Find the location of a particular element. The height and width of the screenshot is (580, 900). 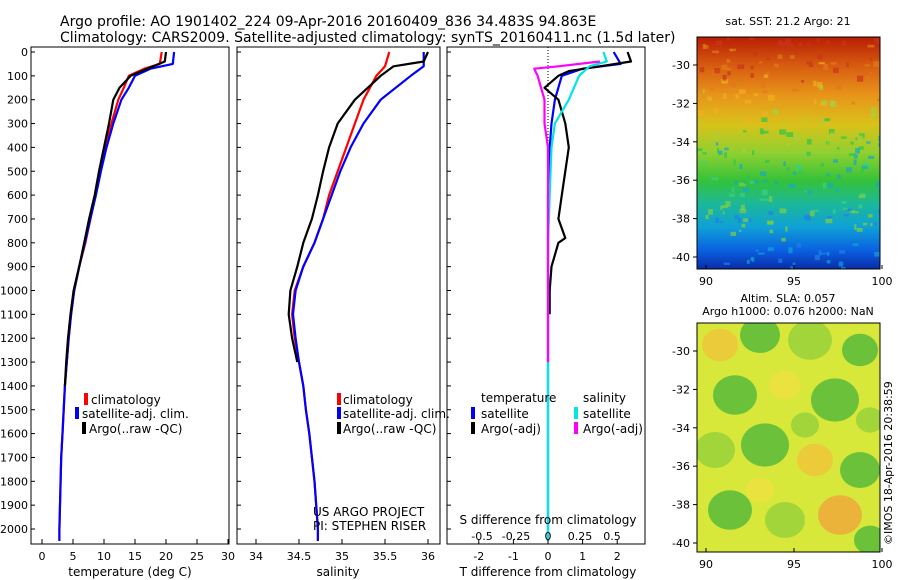

imos-timestamp: ©IMOS 18-Apr-2016 20:38:59 is located at coordinates (888, 463).